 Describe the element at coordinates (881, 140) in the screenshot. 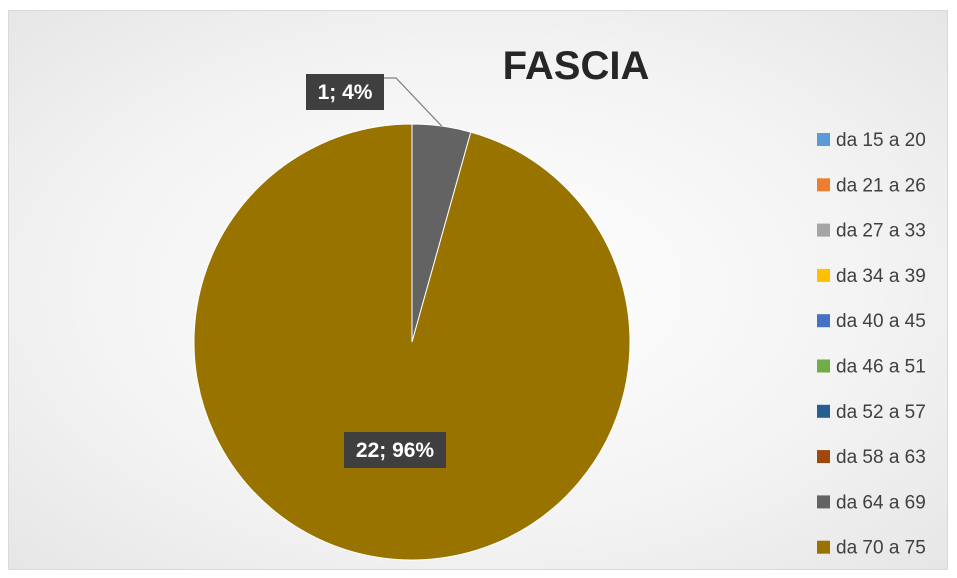

I see `legend-label-1: da 15 a 20` at that location.